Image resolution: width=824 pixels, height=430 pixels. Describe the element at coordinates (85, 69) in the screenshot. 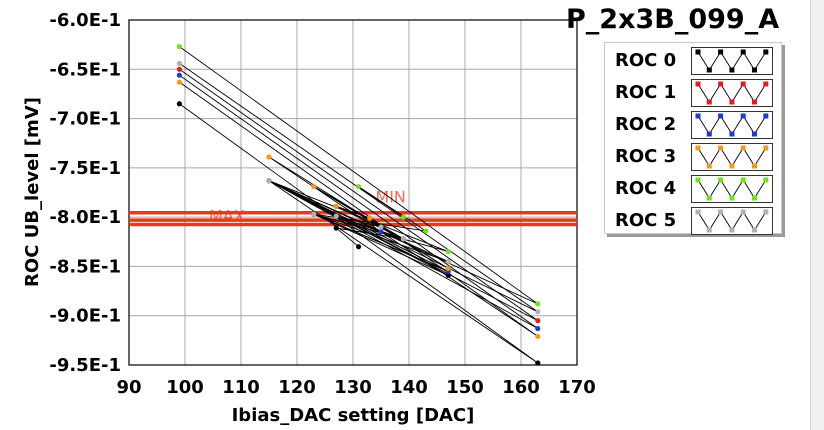

I see `y-tick-label: -6.5E-1` at that location.